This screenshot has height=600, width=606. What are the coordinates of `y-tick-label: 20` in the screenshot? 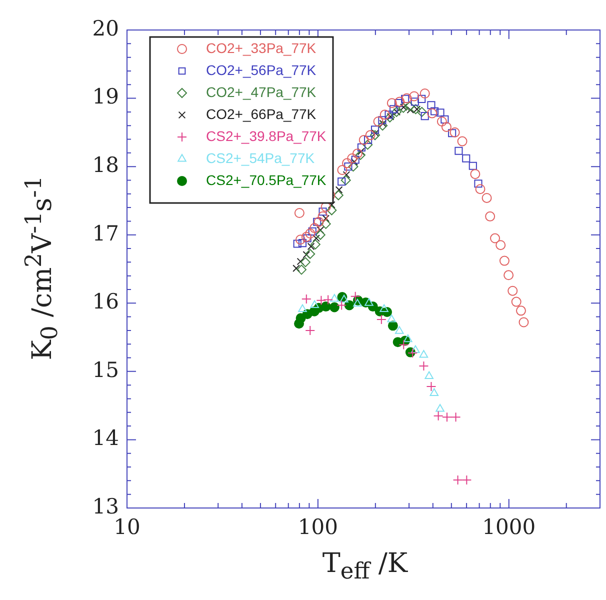 It's located at (105, 28).